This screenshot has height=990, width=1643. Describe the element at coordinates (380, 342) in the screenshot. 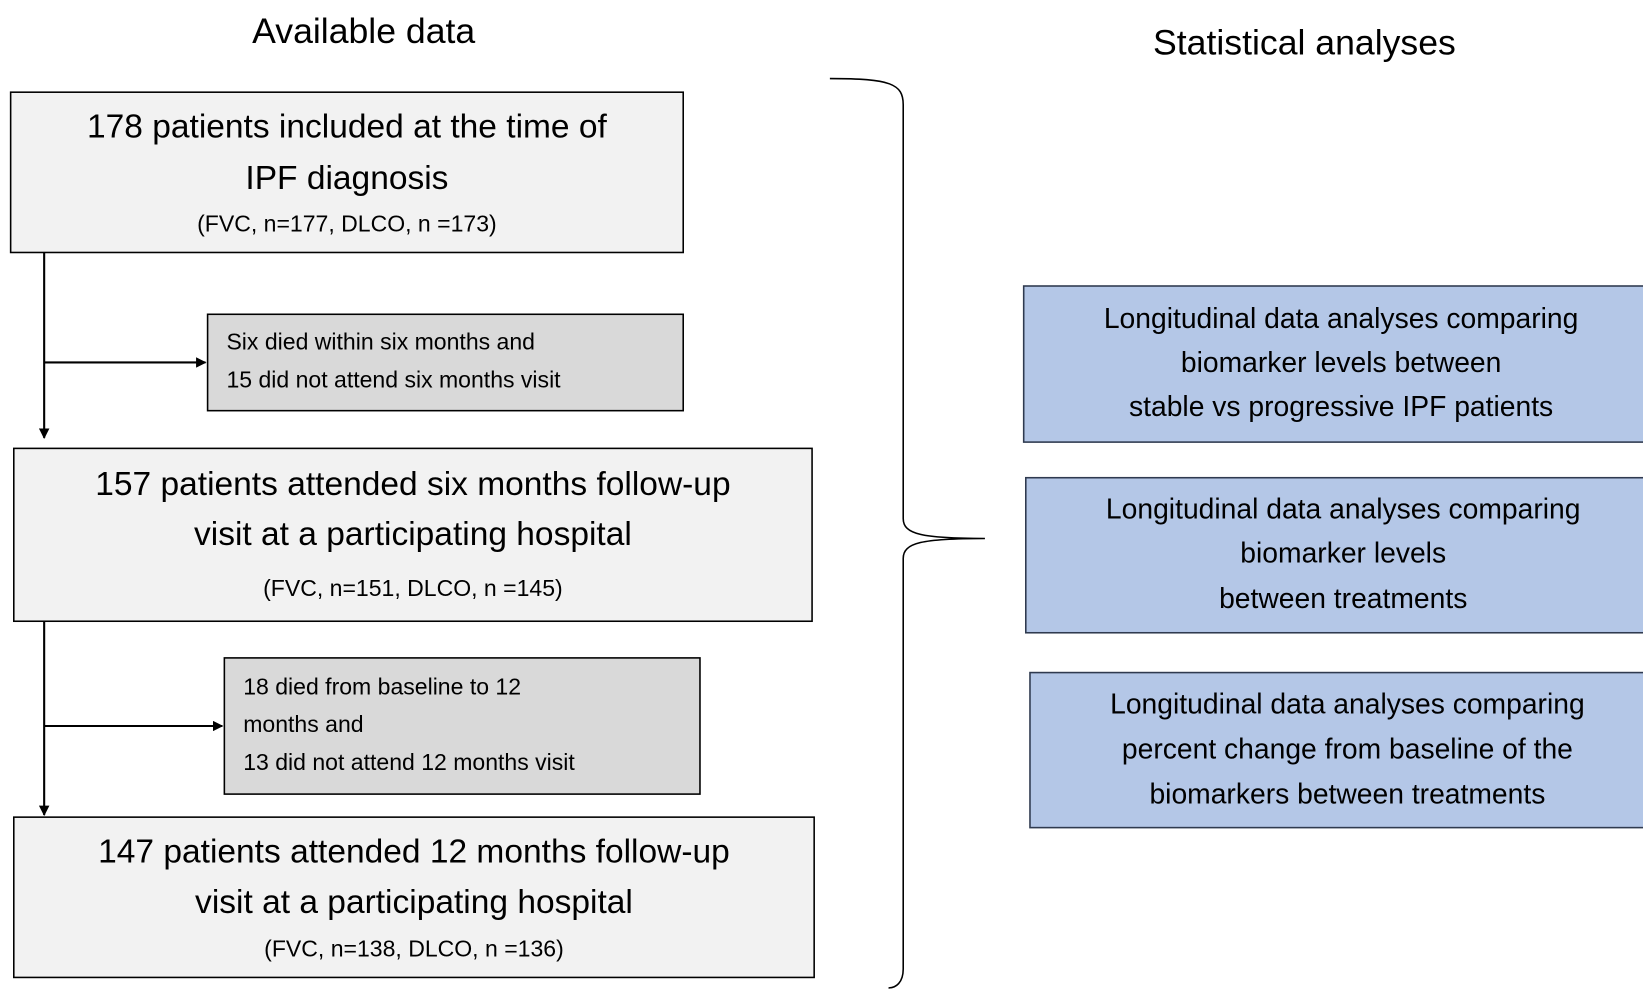

I see `exclusion-text: Six died within six months and` at that location.